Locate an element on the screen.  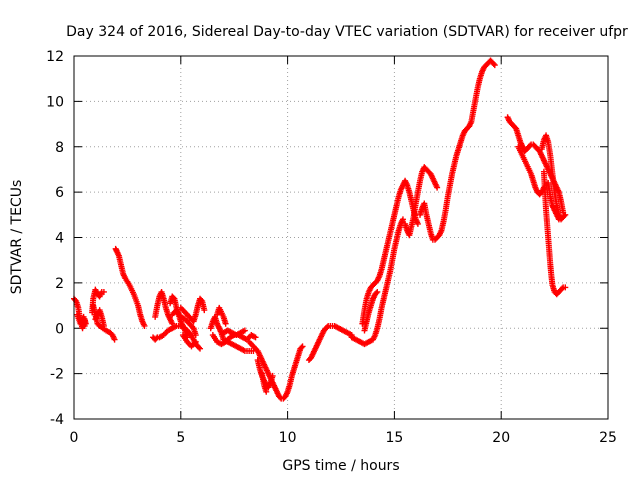
y-tick-label: 4 is located at coordinates (59, 239).